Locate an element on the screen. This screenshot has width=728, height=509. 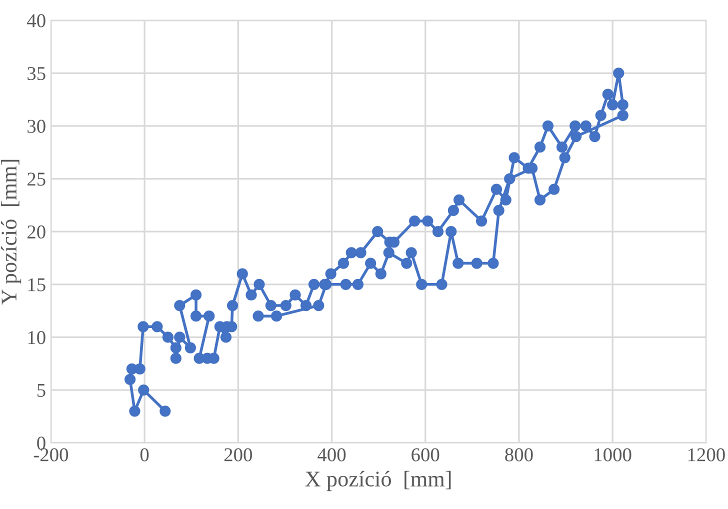
y-tick-label: 15 is located at coordinates (37, 285).